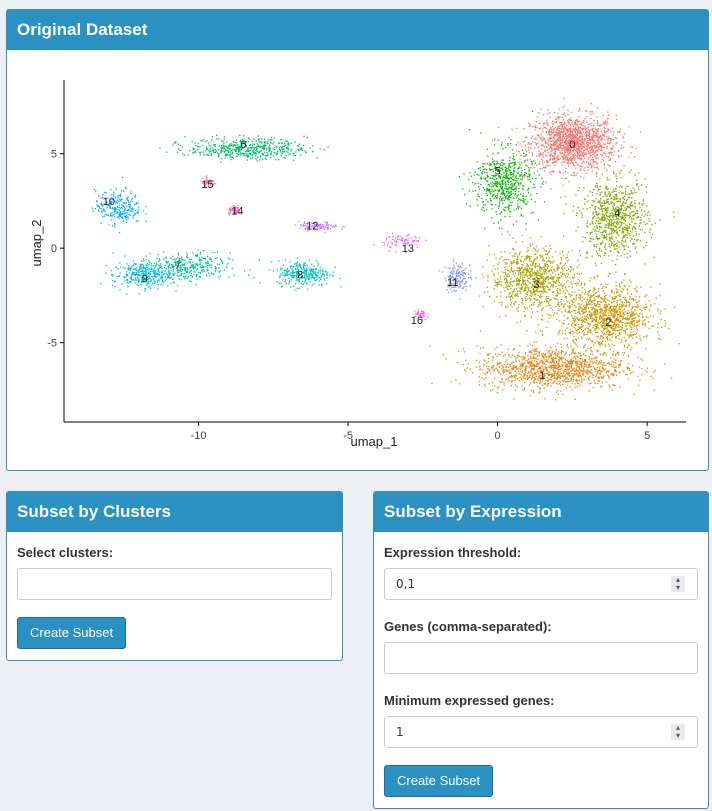  What do you see at coordinates (408, 249) in the screenshot?
I see `cluster-label-13: 13` at bounding box center [408, 249].